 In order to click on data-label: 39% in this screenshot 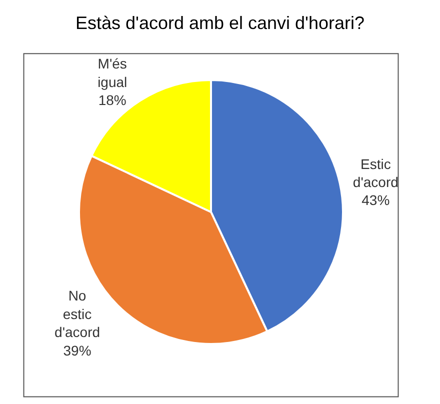, I will do `click(77, 350)`.